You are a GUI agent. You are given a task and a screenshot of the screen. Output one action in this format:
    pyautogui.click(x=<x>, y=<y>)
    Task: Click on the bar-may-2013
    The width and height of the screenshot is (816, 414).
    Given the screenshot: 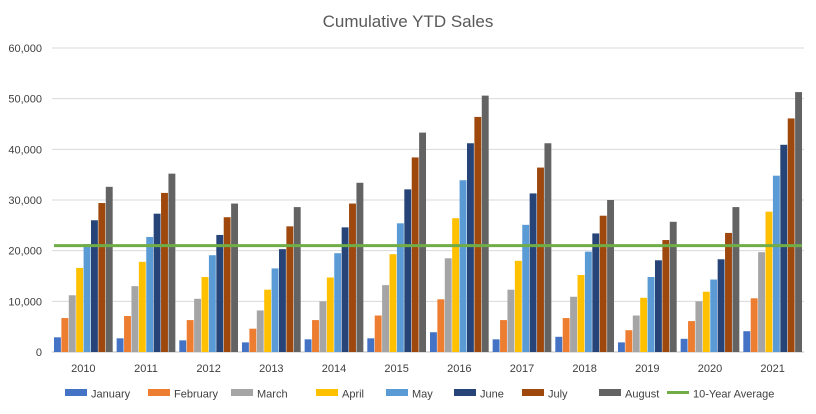 What is the action you would take?
    pyautogui.click(x=275, y=310)
    